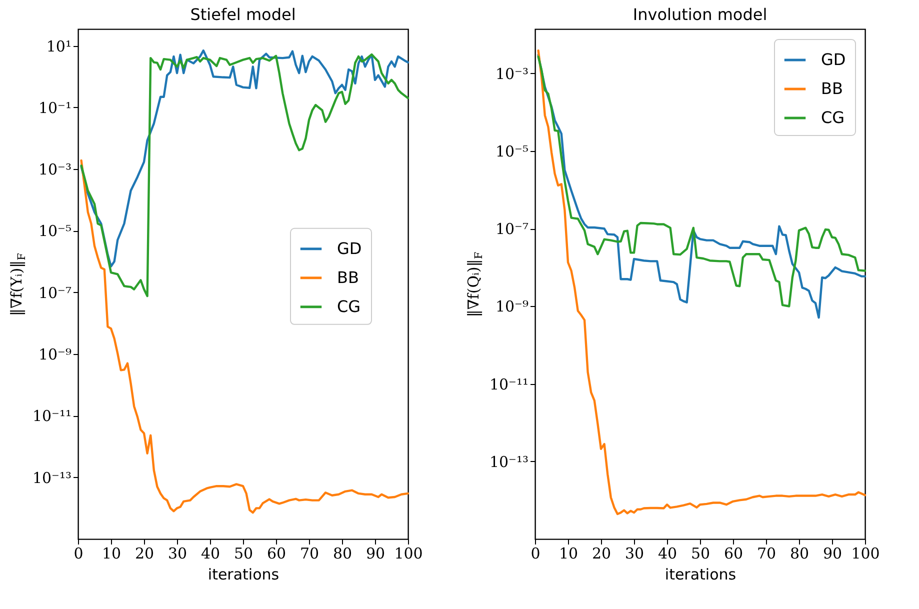 This screenshot has width=919, height=609. What do you see at coordinates (55, 107) in the screenshot?
I see `y-tick-label: 10⁻¹` at bounding box center [55, 107].